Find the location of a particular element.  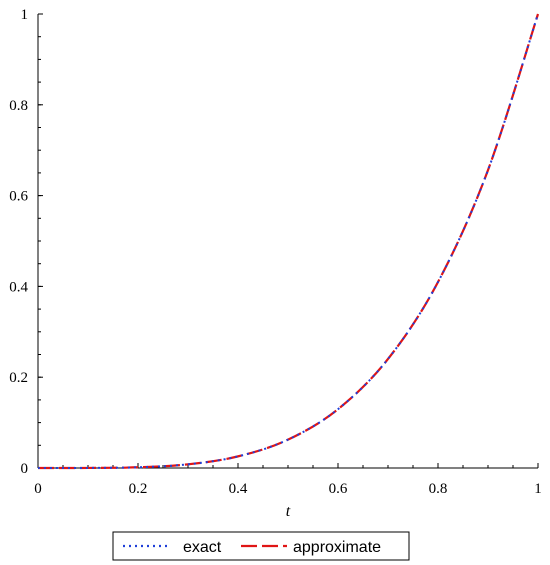

x-tick-label: 1 is located at coordinates (538, 489).